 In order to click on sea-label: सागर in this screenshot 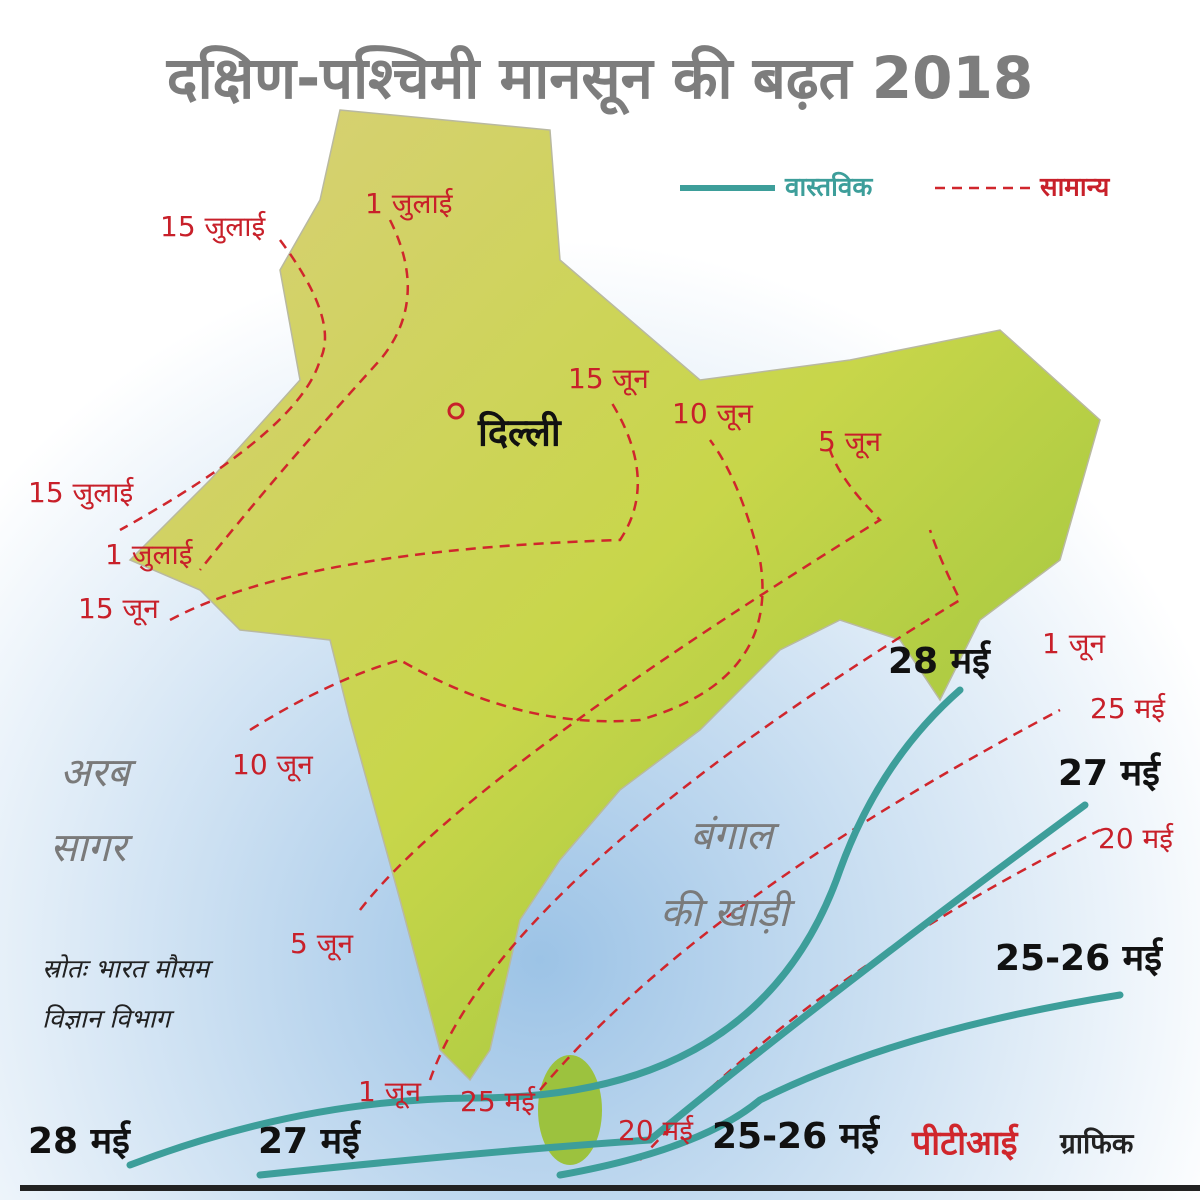, I will do `click(92, 848)`.